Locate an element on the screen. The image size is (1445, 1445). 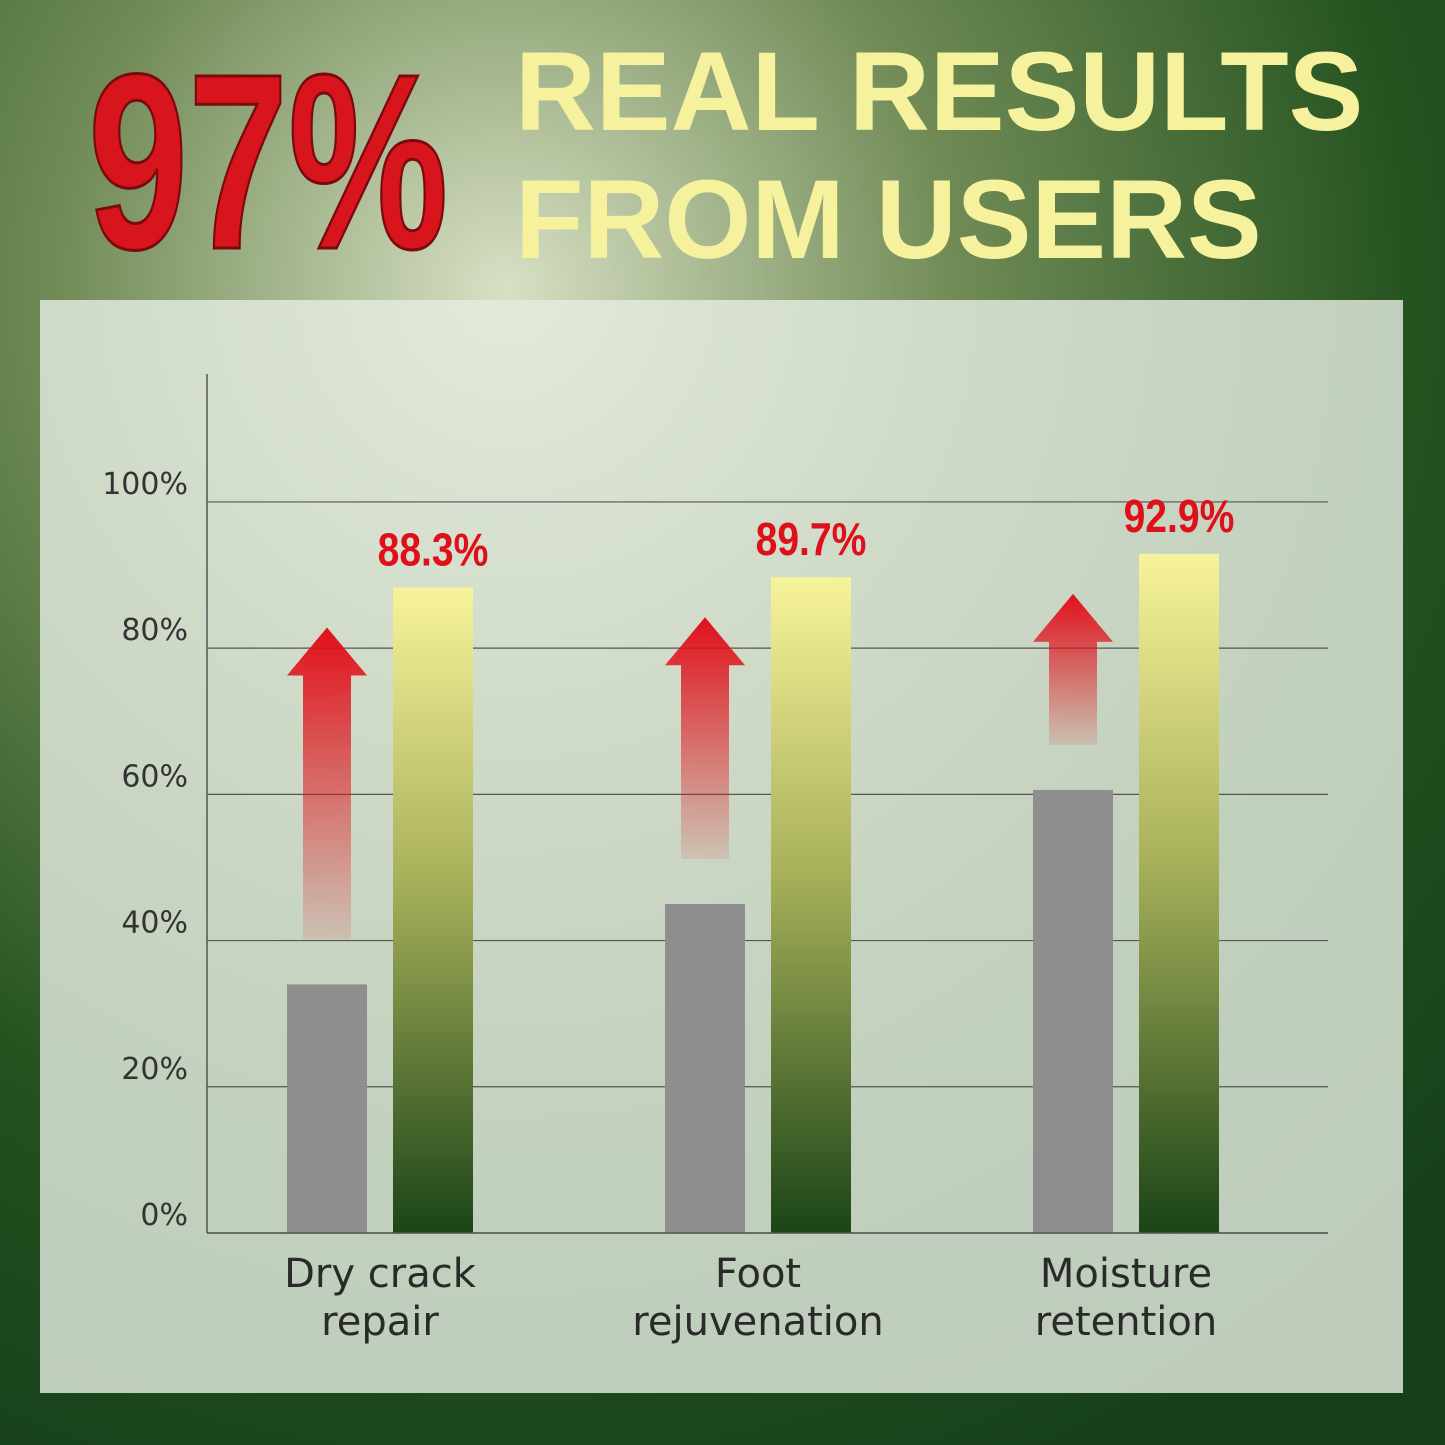
y-tick-label: 40% is located at coordinates (154, 923).